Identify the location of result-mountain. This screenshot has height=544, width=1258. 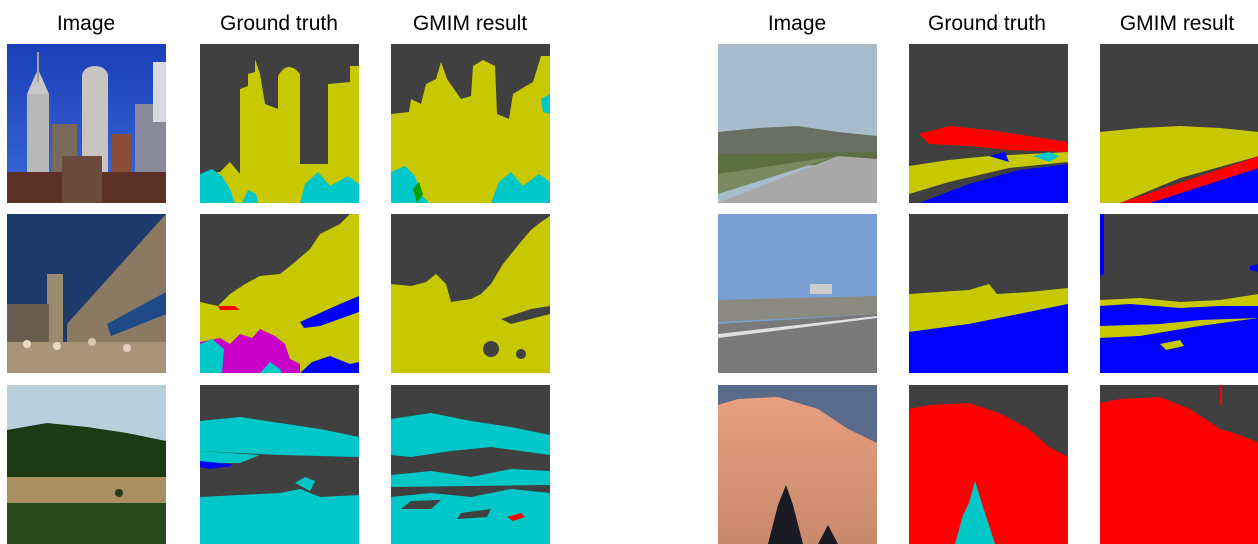
(1179, 464).